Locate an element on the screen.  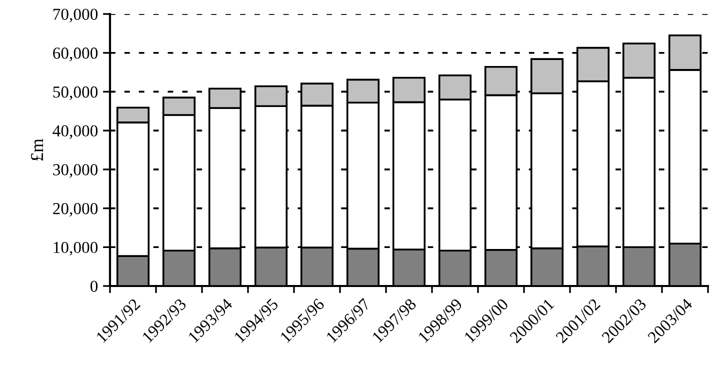
y-tick-label: 0 is located at coordinates (94, 286).